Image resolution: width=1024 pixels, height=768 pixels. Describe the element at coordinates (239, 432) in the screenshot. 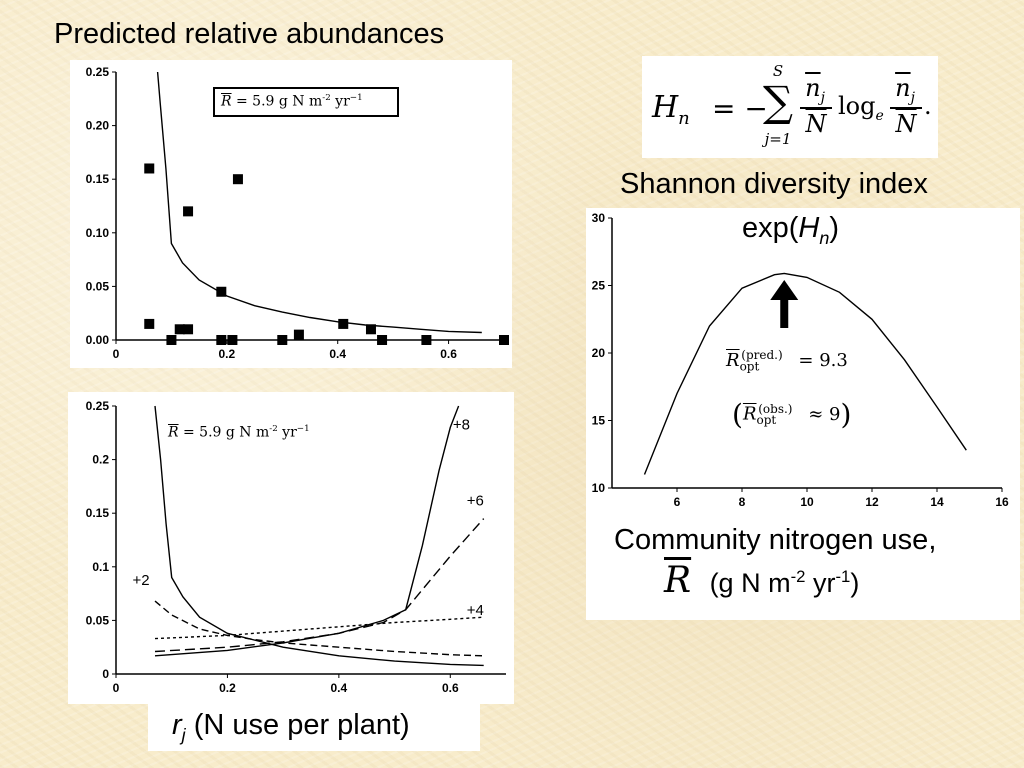

I see `chart2-annotation: R = 5.9 g N m-2 yr−1` at that location.